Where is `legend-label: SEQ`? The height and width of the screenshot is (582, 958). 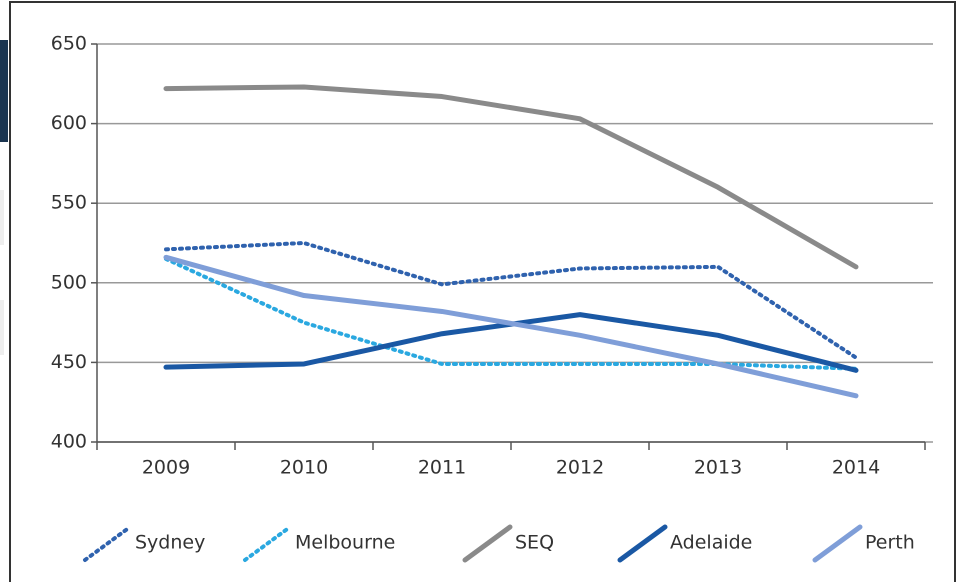
legend-label: SEQ is located at coordinates (534, 543).